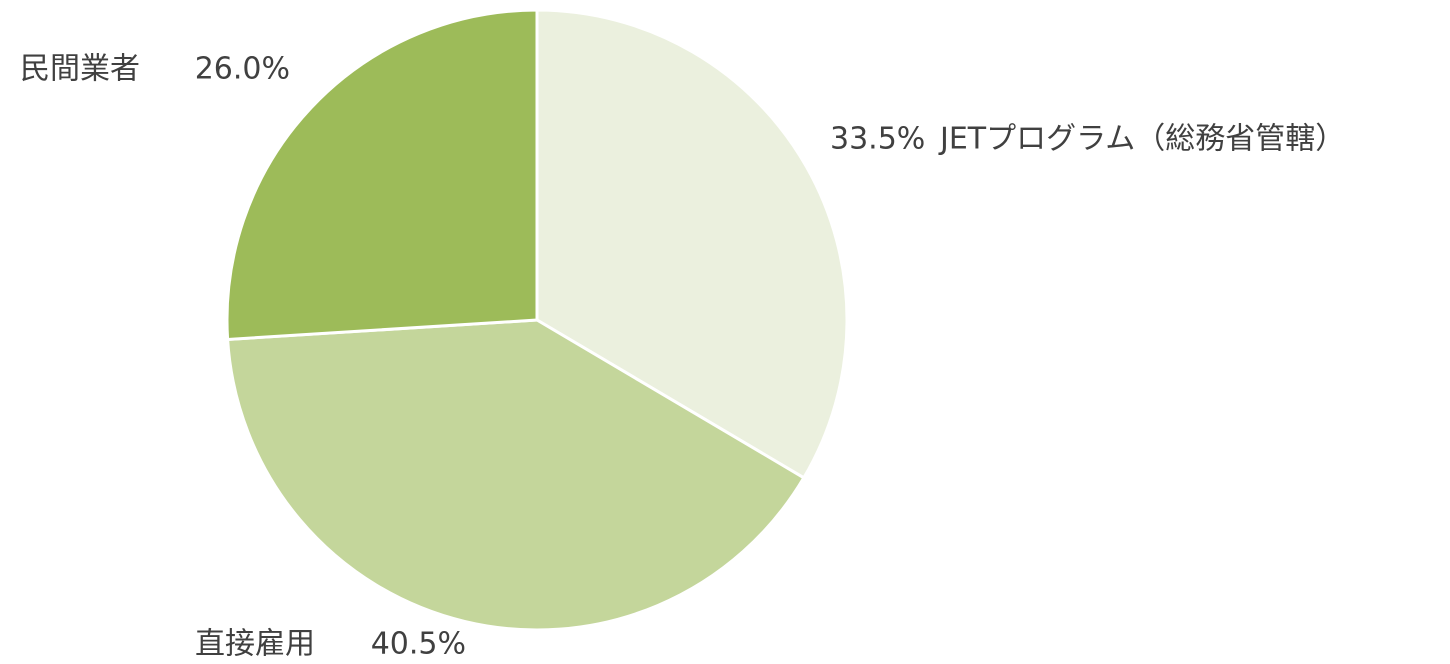  Describe the element at coordinates (877, 139) in the screenshot. I see `value-label: 33.5%` at that location.